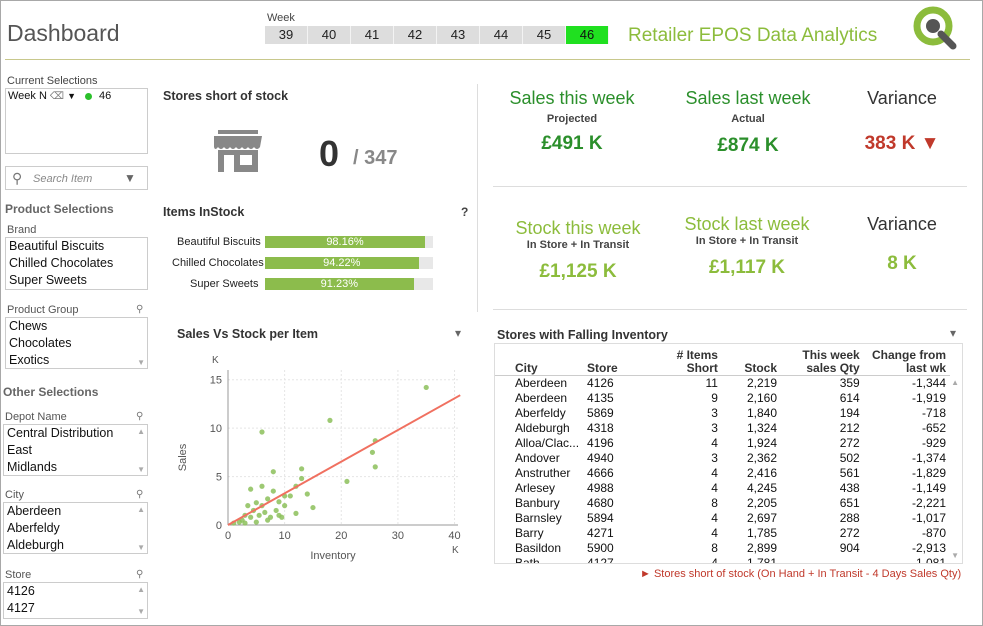  What do you see at coordinates (600, 517) in the screenshot?
I see `table-cell: 5894` at bounding box center [600, 517].